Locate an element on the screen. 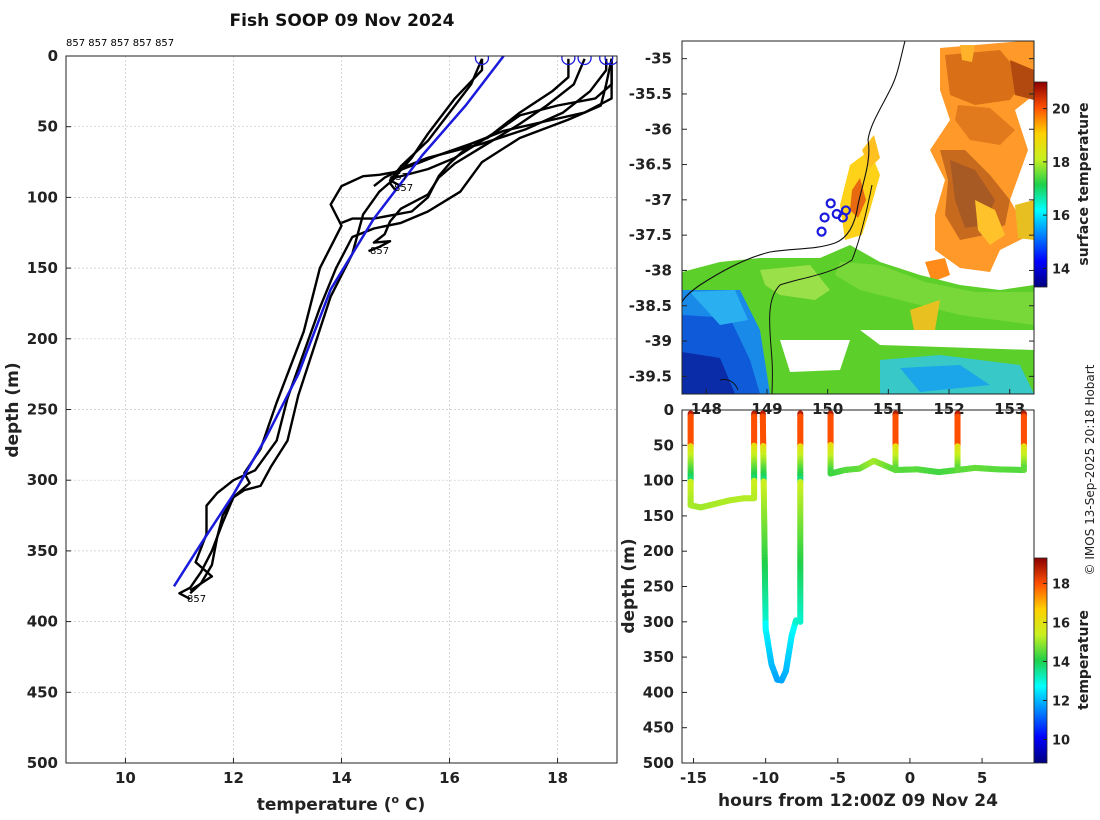 The width and height of the screenshot is (1100, 820). map-y-tick-label: -38 is located at coordinates (658, 270).